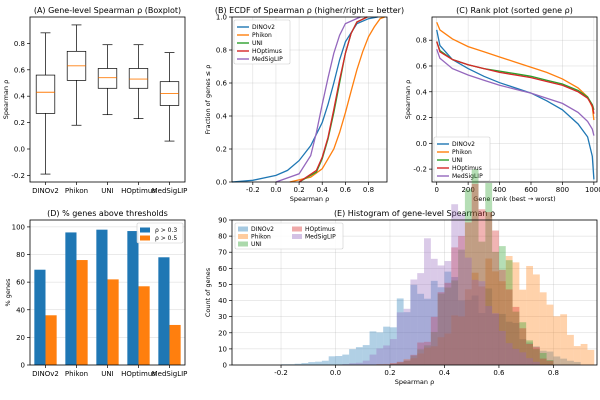 The image size is (600, 400). What do you see at coordinates (262, 35) in the screenshot?
I see `panel-B-legend-label: Phikon` at bounding box center [262, 35].